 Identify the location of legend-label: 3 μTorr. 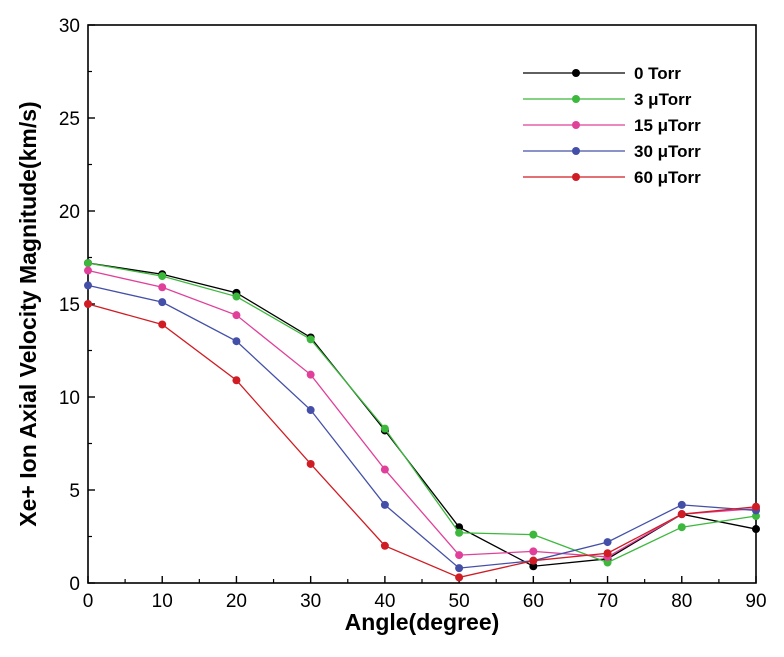
(663, 99).